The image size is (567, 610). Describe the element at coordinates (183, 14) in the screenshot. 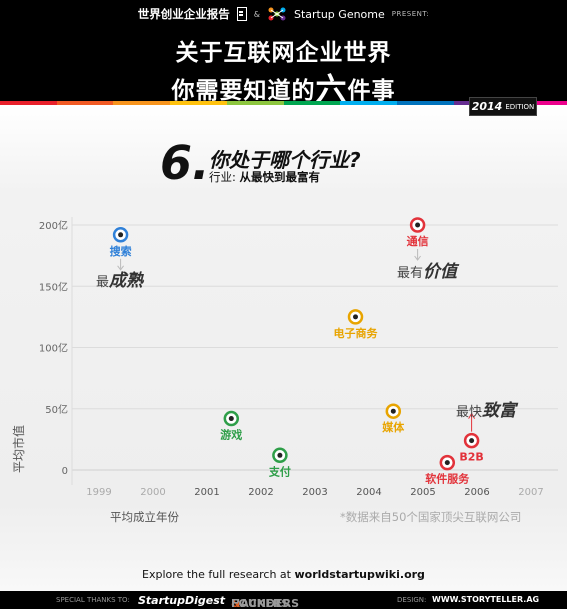

I see `report-name: 世界创业企业报告` at that location.